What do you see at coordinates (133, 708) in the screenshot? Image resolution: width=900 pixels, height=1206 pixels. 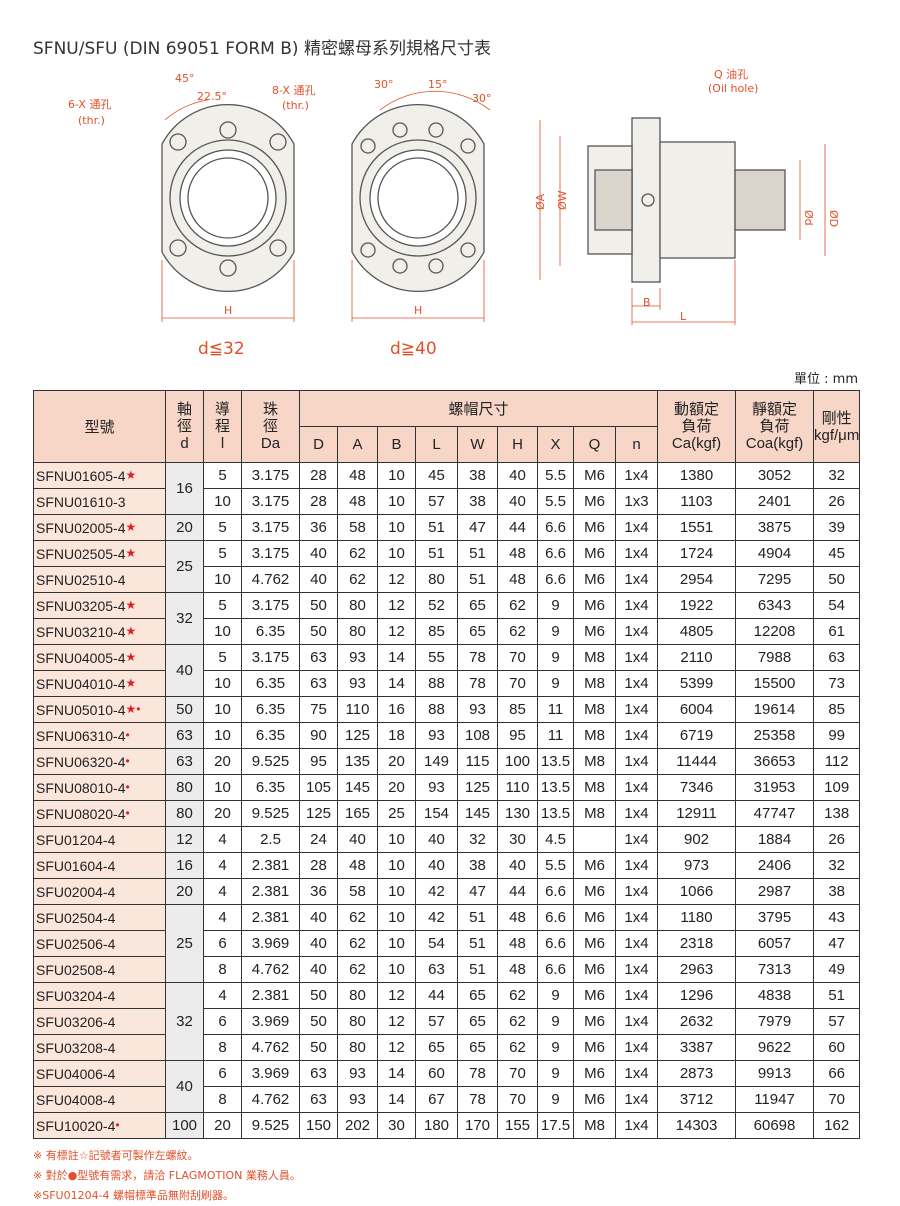 I see `model-mark: ★•` at bounding box center [133, 708].